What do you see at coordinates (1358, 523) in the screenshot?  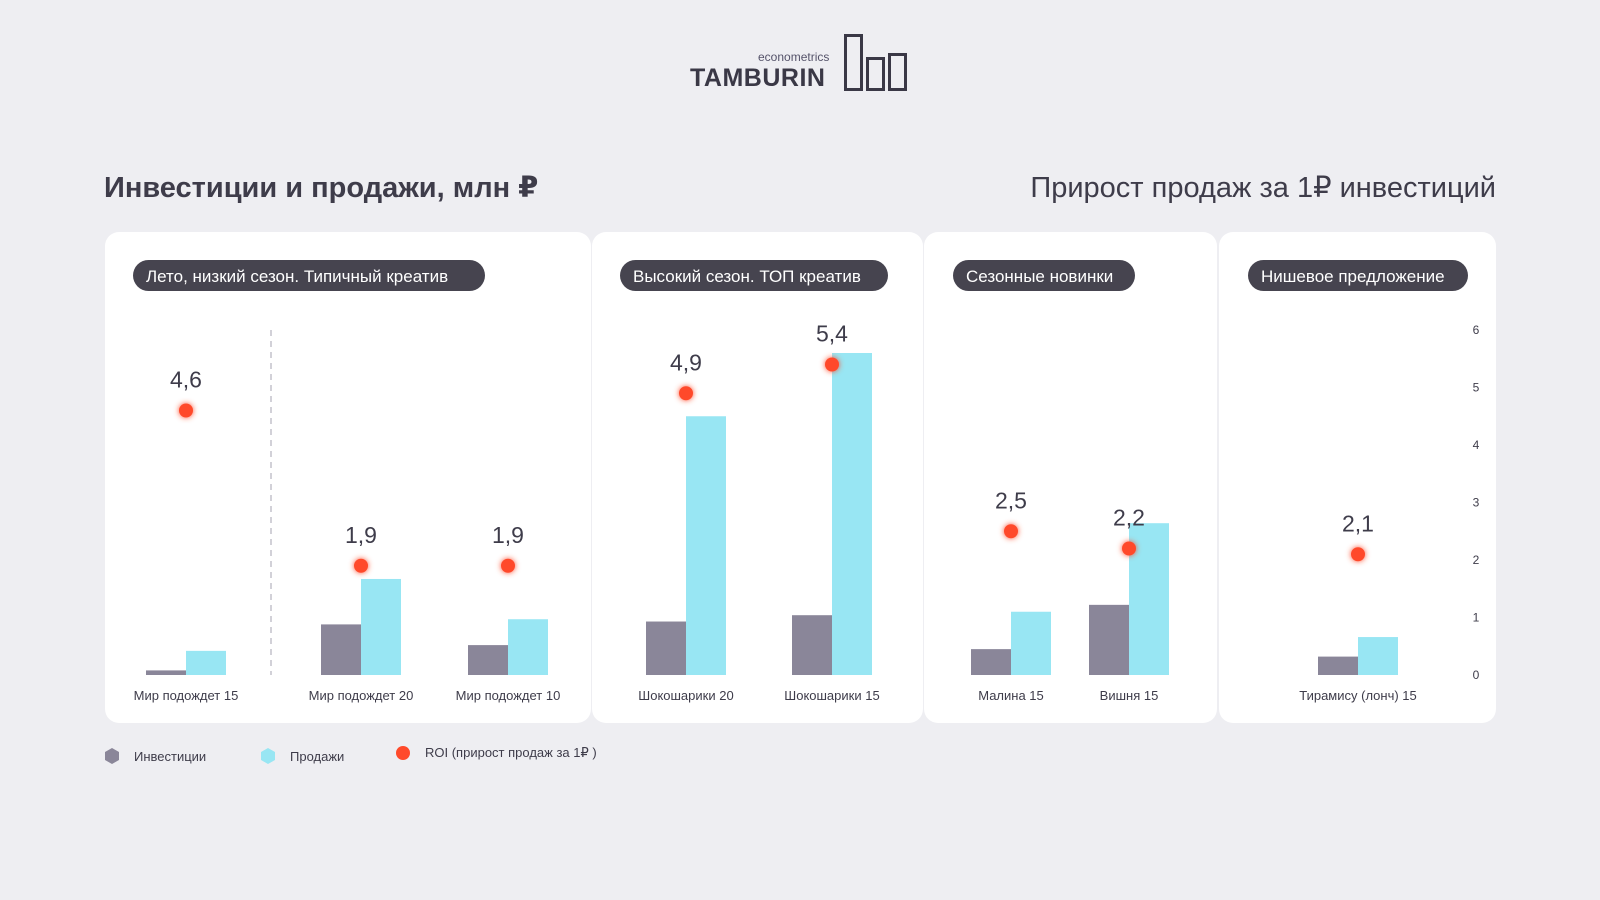 I see `roi-value-label: 2,1` at bounding box center [1358, 523].